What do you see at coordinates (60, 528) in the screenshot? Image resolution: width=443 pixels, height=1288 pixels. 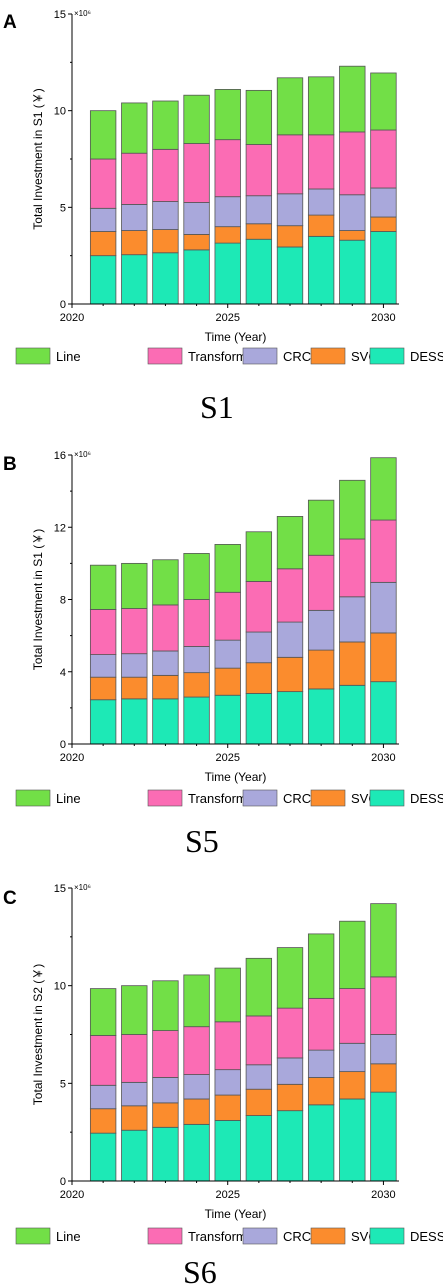 I see `y-tick-label: 12` at bounding box center [60, 528].